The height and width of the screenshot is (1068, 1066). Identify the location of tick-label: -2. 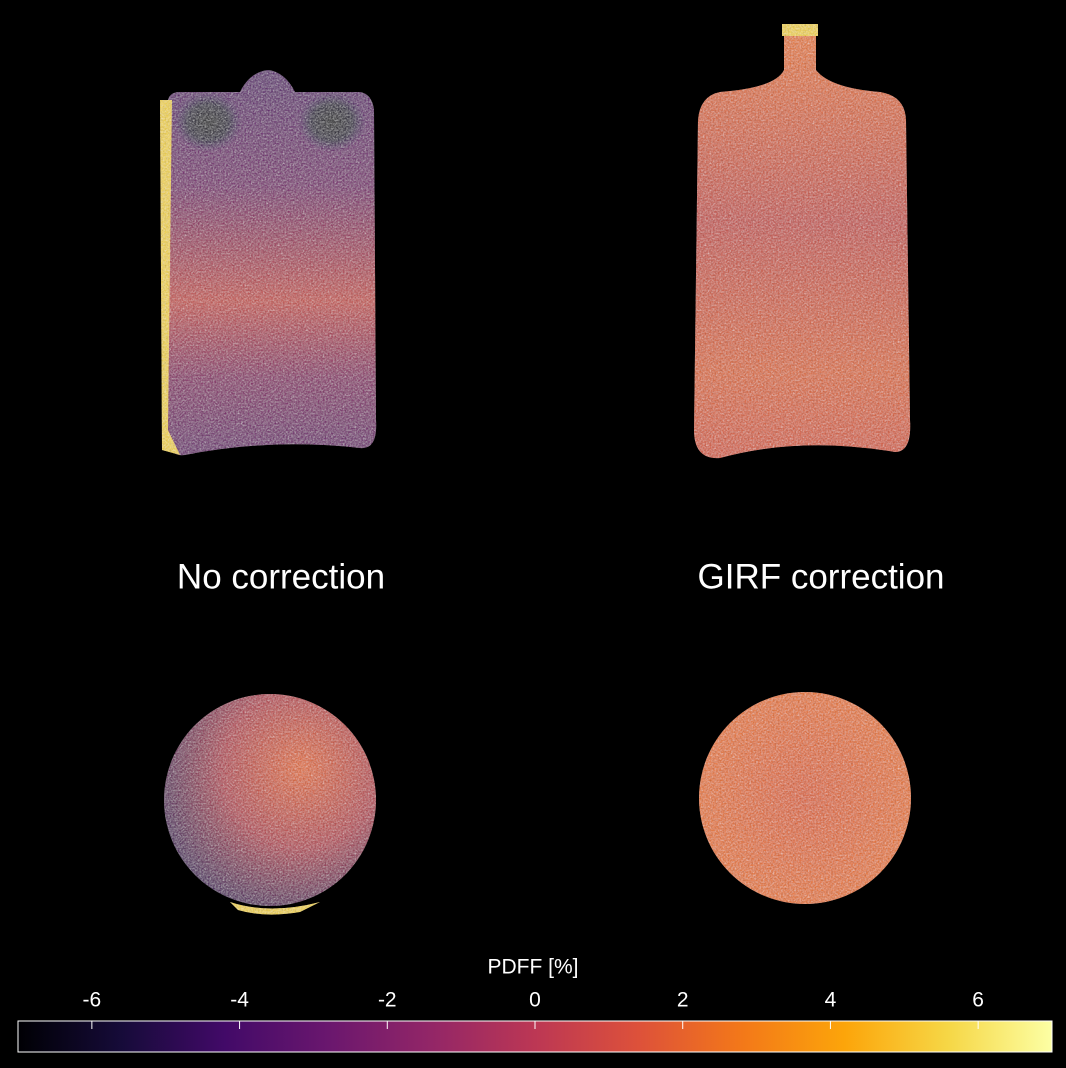
(387, 1000).